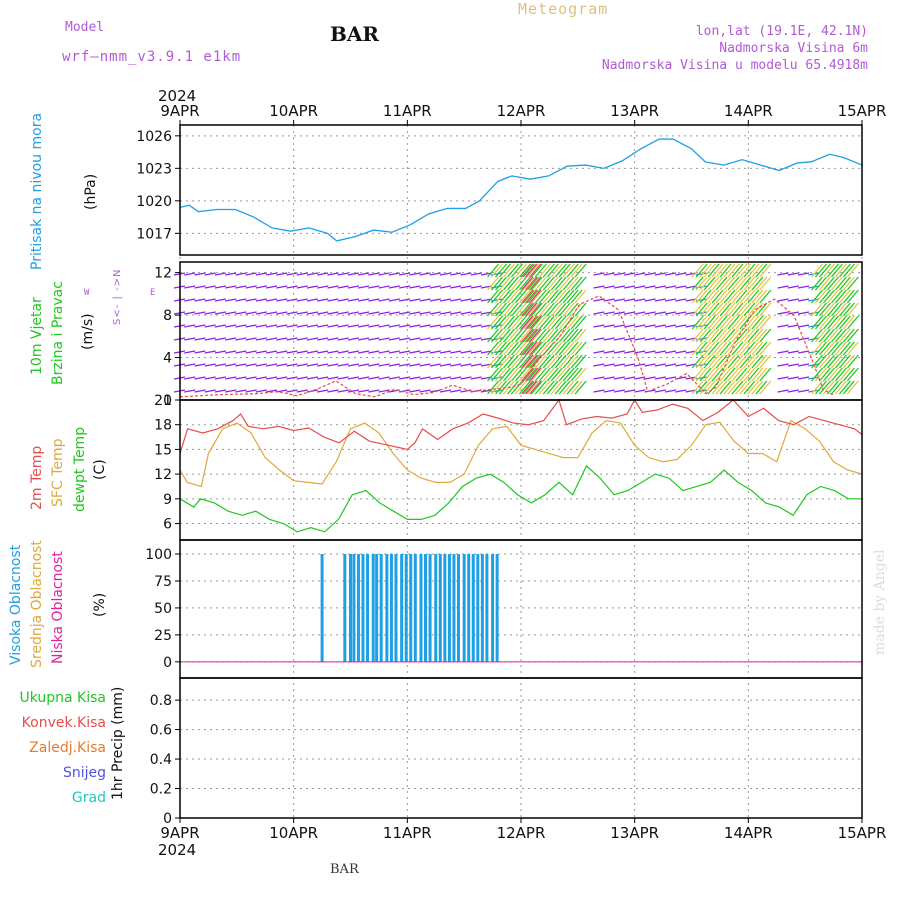 This screenshot has width=900, height=900. I want to click on wind-ytick-label: 12, so click(163, 274).